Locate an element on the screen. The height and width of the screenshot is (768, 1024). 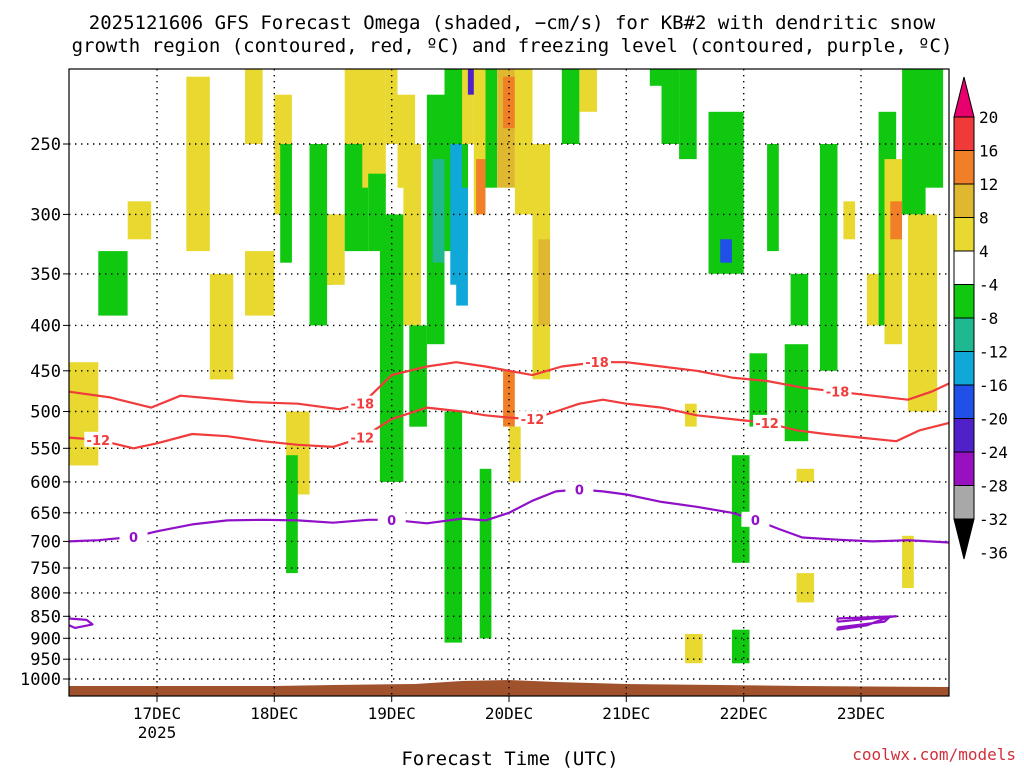
y-tick-label-850: 850 is located at coordinates (45, 617).